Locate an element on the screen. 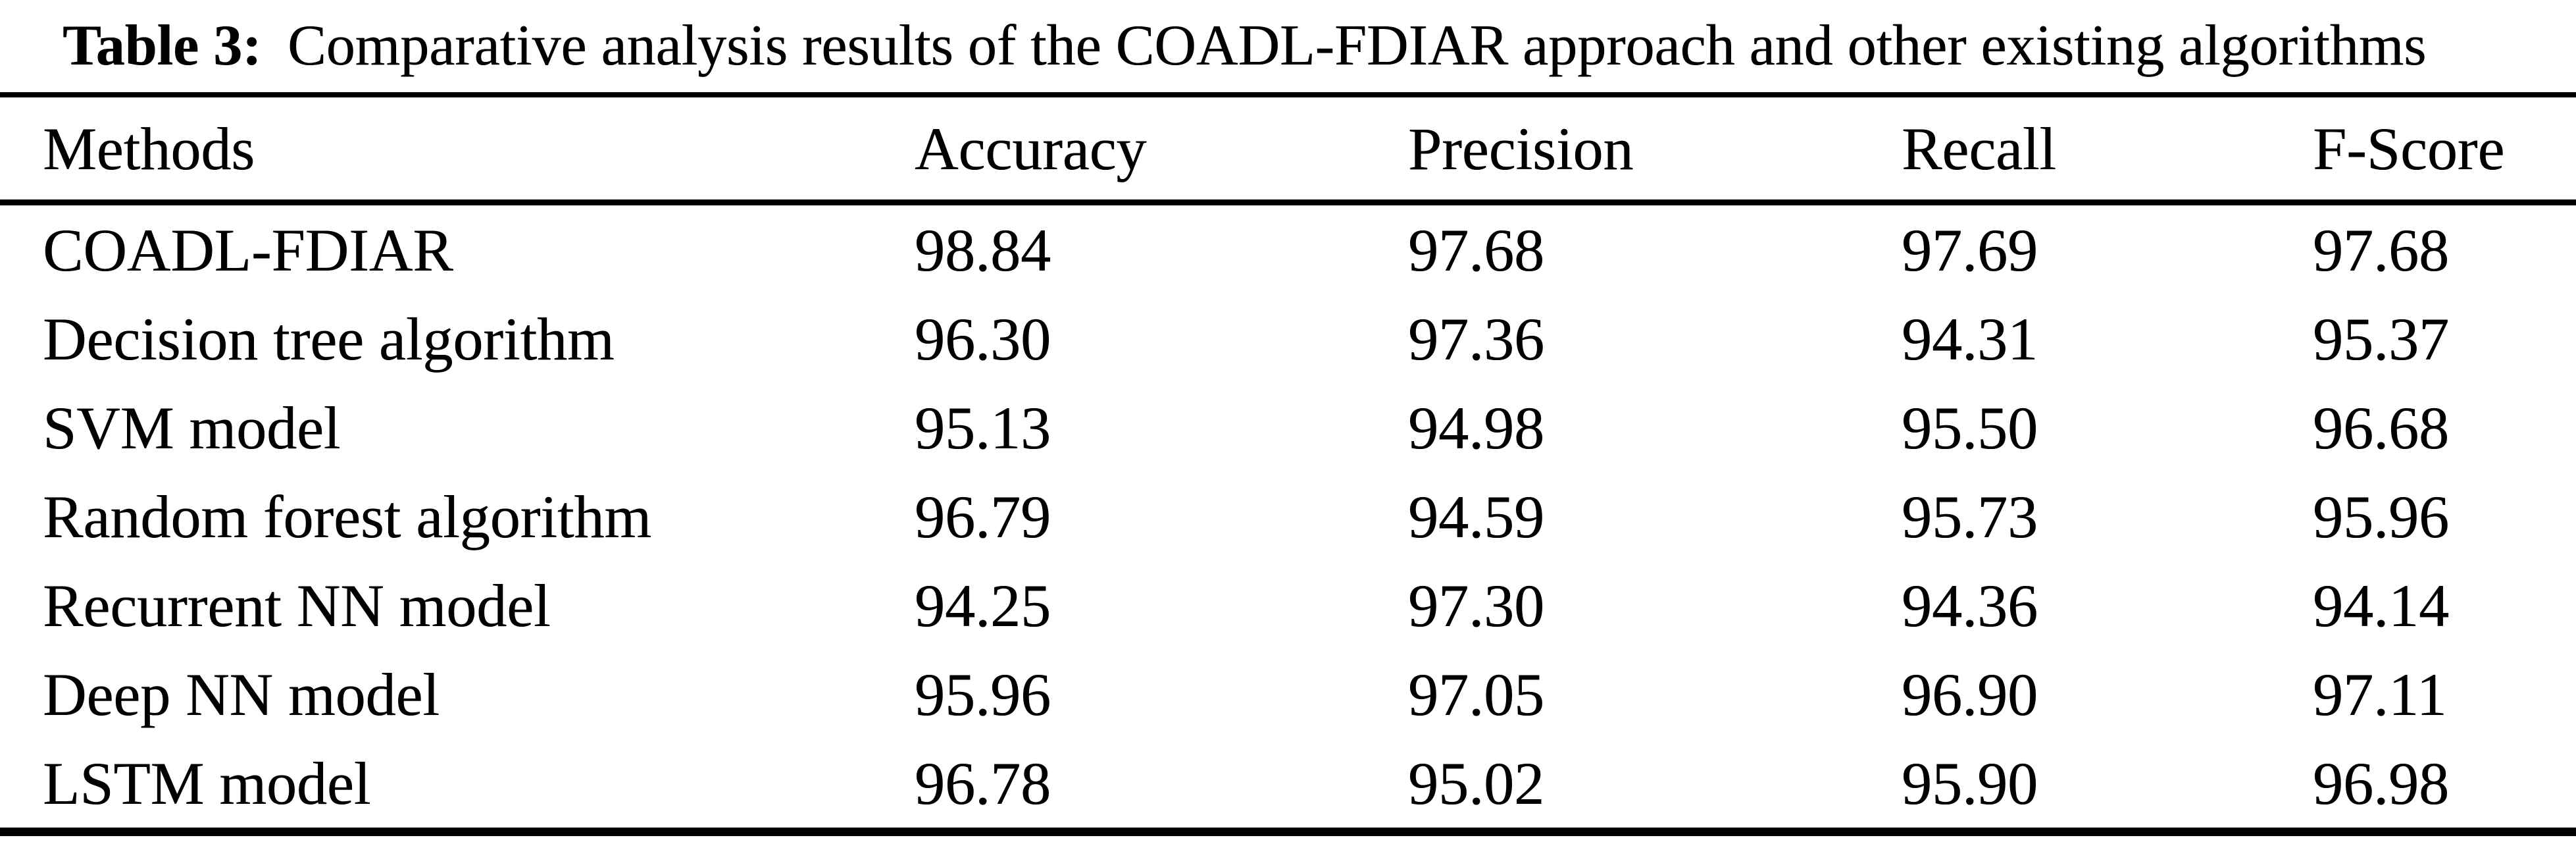 The width and height of the screenshot is (2576, 844). fscore-cell: 95.37 is located at coordinates (2381, 339).